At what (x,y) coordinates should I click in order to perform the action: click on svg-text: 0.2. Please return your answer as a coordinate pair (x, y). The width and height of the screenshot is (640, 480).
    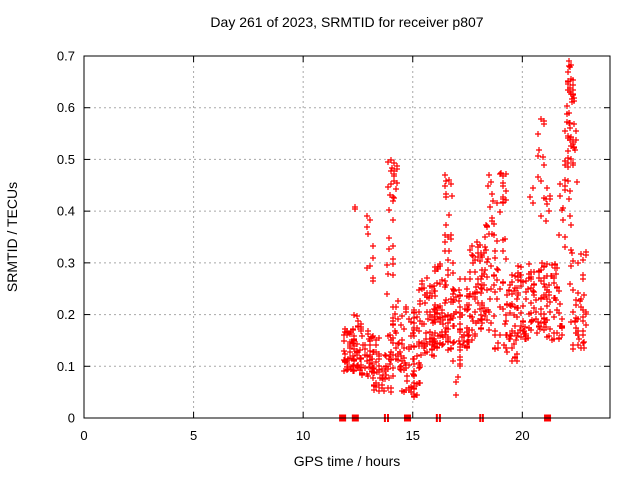
    Looking at the image, I should click on (66, 314).